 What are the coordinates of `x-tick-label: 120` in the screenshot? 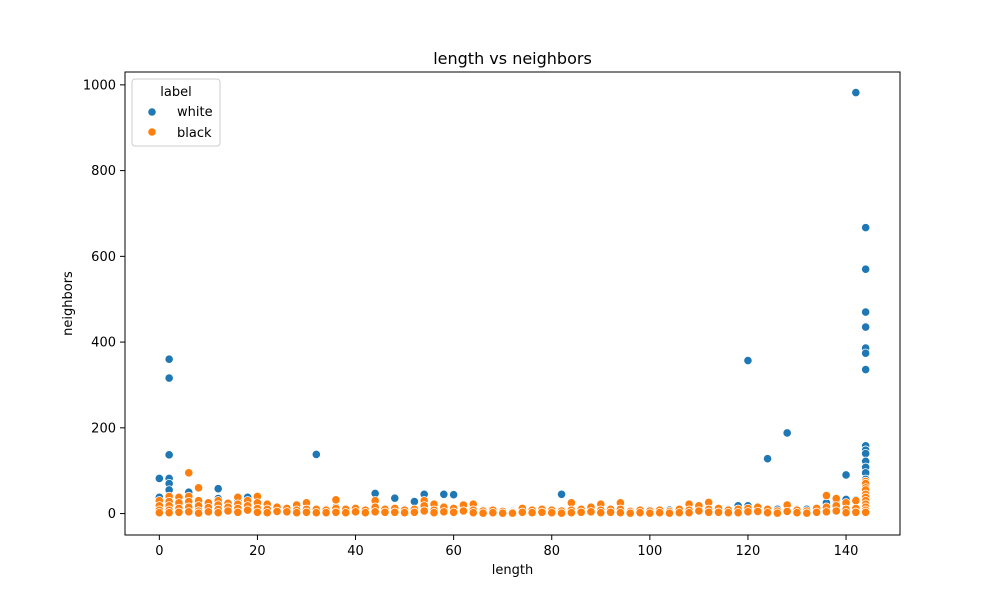 It's located at (748, 551).